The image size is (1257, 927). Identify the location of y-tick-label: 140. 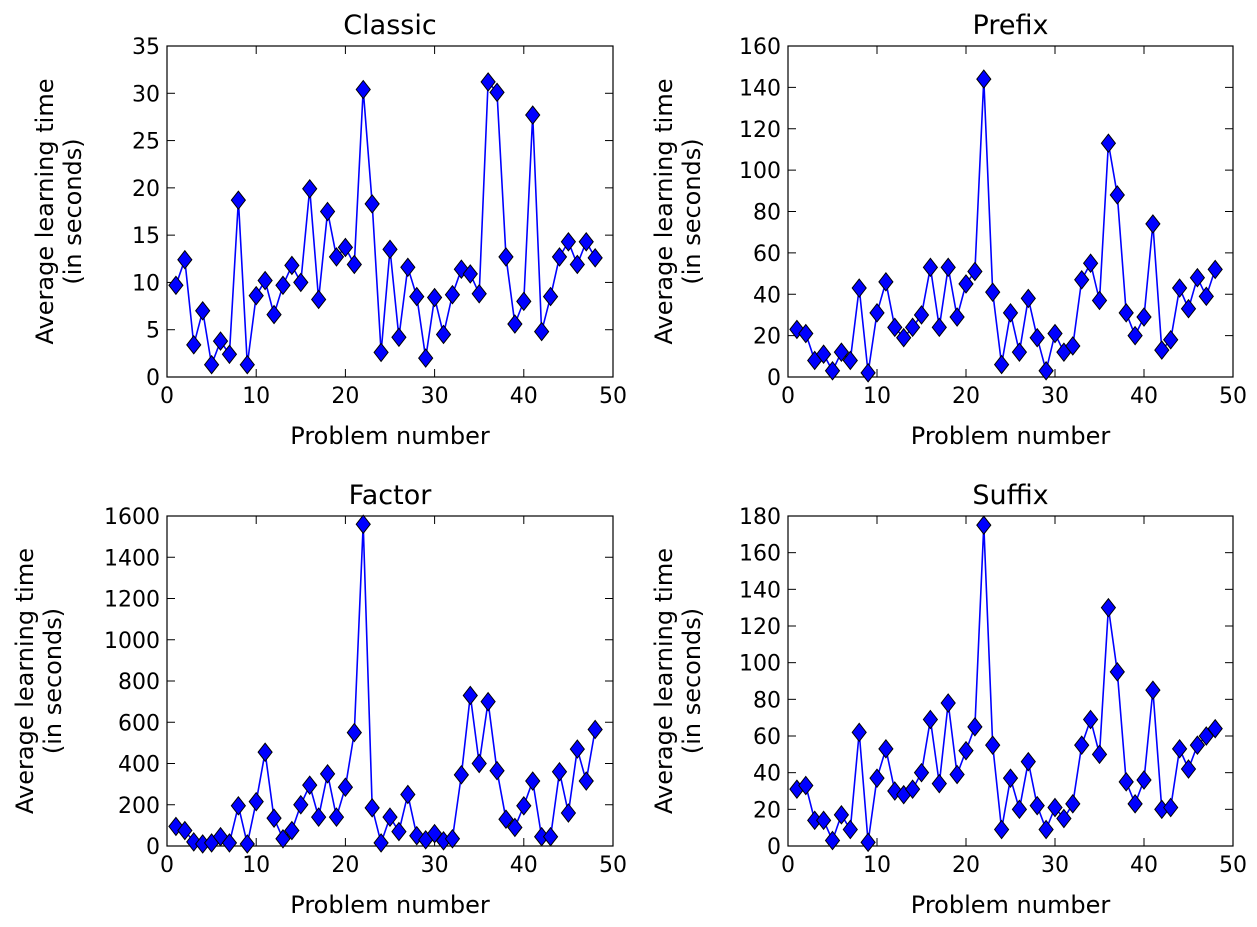
(760, 88).